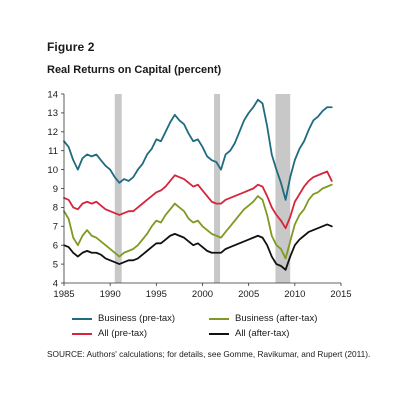 This screenshot has height=400, width=400. Describe the element at coordinates (55, 208) in the screenshot. I see `y-tick-label: 8` at that location.